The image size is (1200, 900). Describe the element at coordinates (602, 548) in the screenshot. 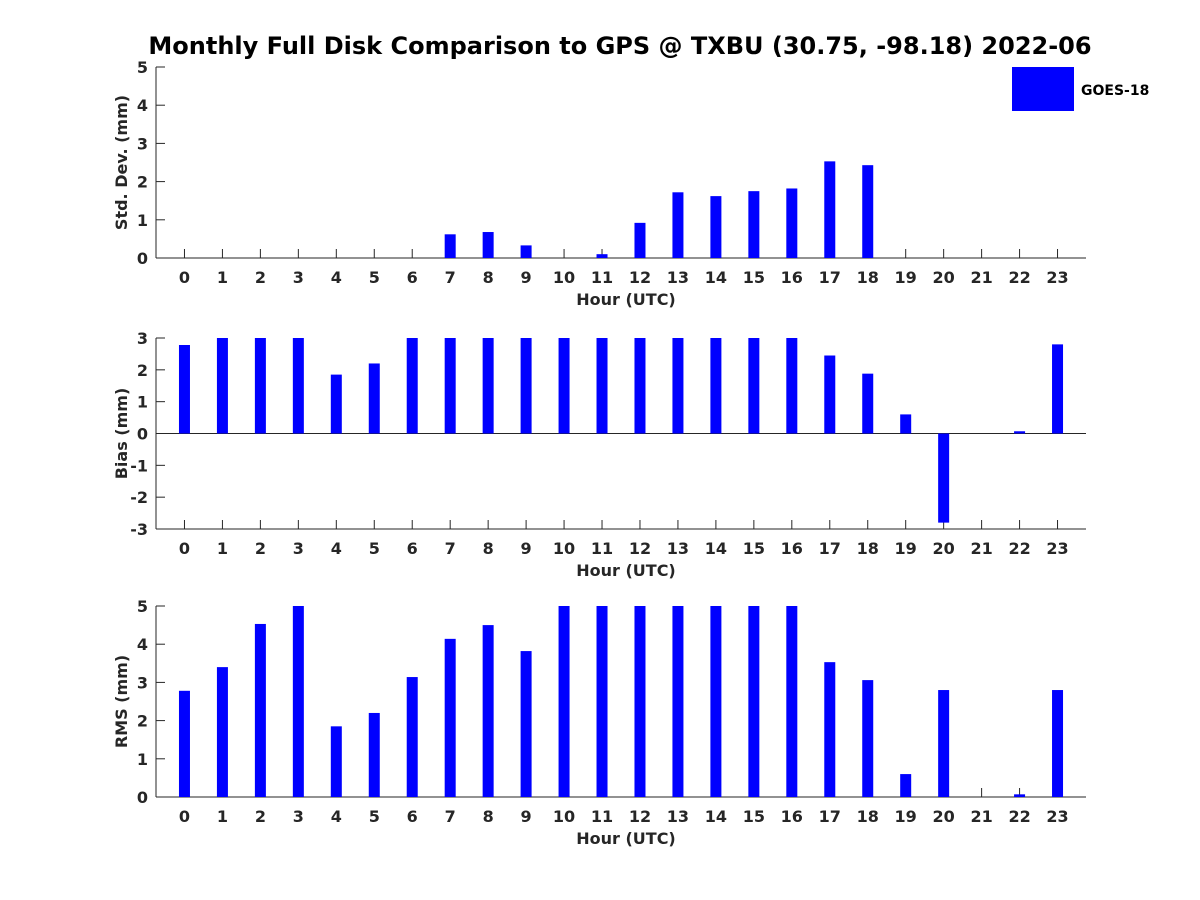

I see `bias-x-tick-label: 11` at that location.